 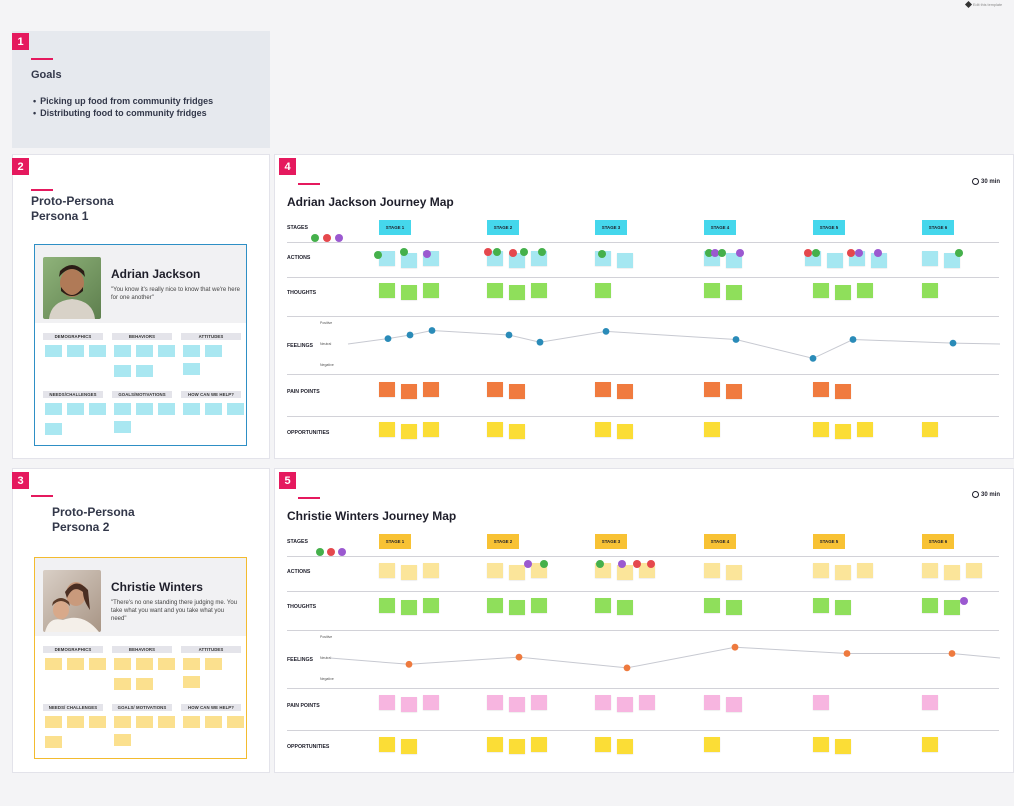 What do you see at coordinates (611, 541) in the screenshot?
I see `stage-box: STAGE 3` at bounding box center [611, 541].